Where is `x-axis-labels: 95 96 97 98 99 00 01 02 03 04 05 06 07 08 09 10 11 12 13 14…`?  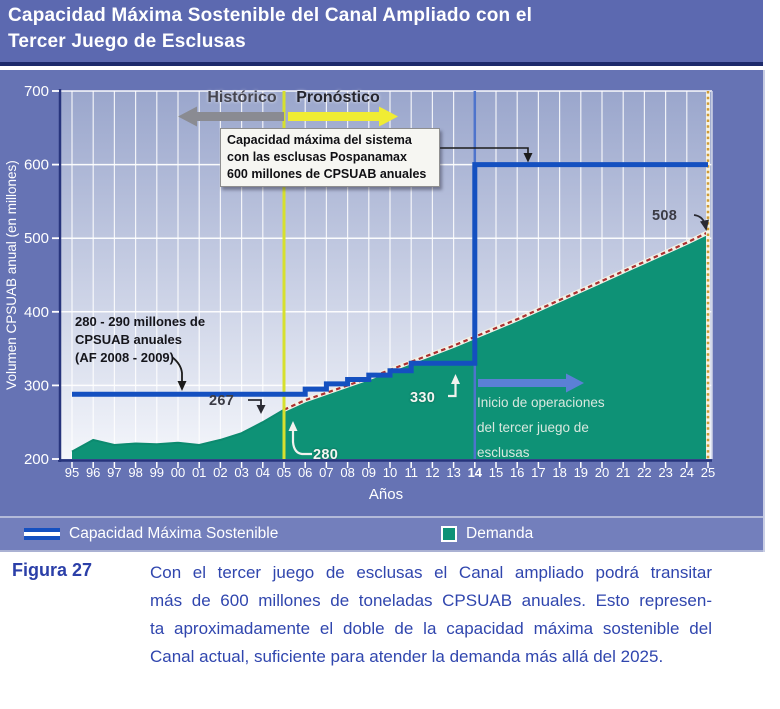 x-axis-labels: 95 96 97 98 99 00 01 02 03 04 05 06 07 08 09 10 11 12 13 14… is located at coordinates (390, 472).